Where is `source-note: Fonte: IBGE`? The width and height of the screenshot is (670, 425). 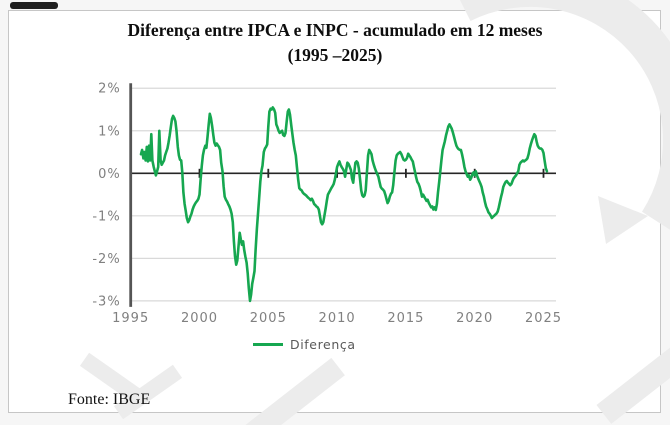 source-note: Fonte: IBGE is located at coordinates (109, 399).